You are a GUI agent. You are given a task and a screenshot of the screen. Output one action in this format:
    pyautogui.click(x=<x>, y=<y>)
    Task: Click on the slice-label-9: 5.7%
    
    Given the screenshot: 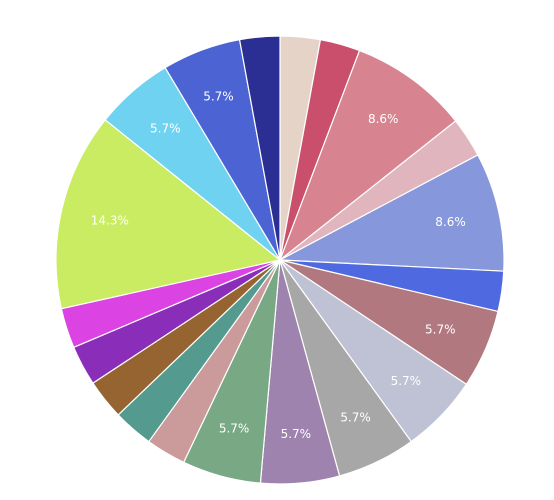 What is the action you would take?
    pyautogui.click(x=355, y=418)
    